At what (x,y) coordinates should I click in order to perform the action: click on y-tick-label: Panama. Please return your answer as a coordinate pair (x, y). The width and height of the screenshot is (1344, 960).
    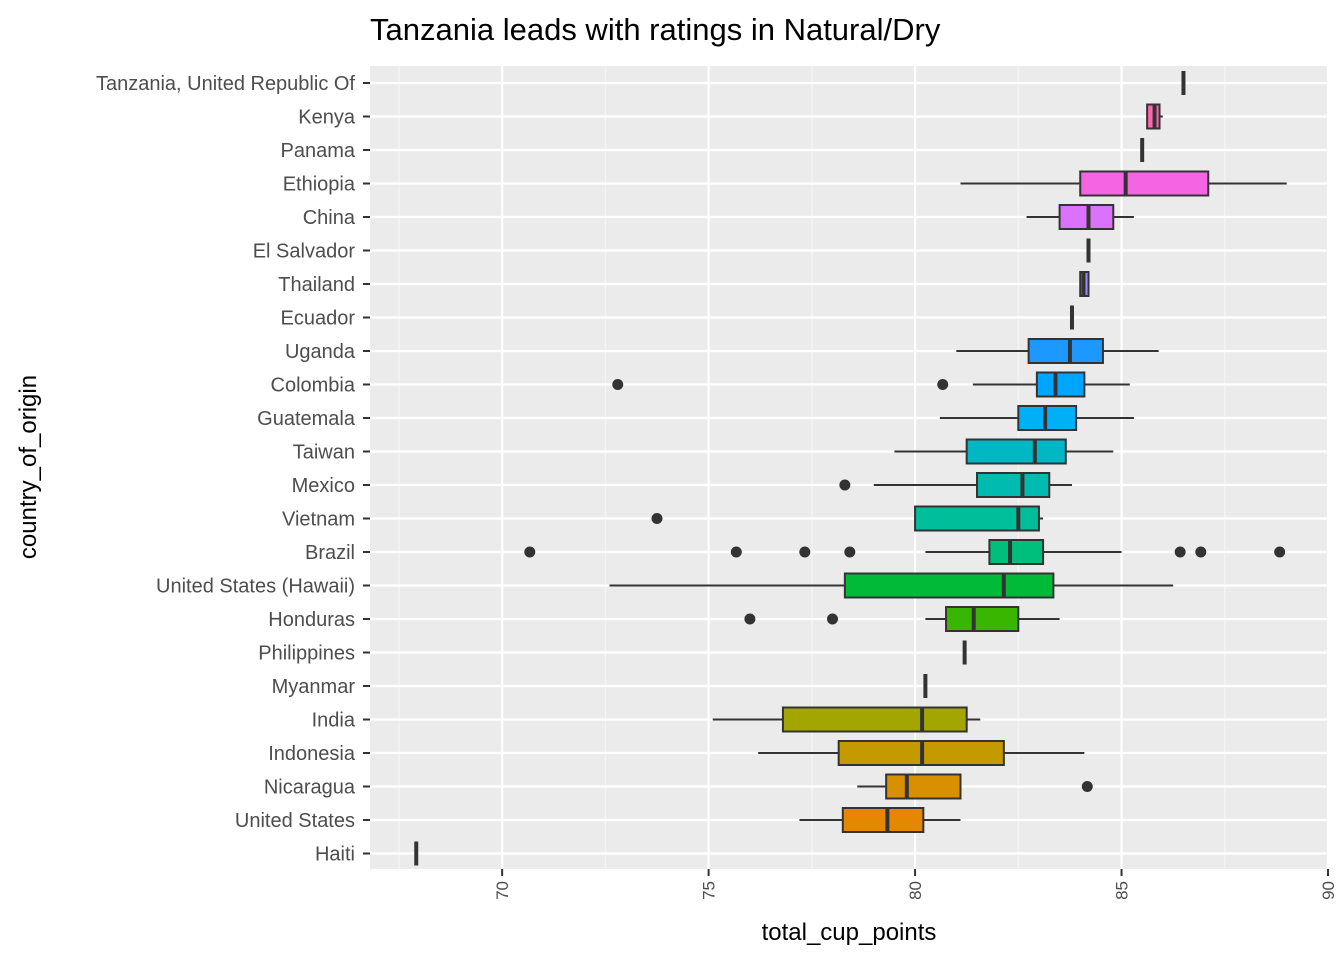
    Looking at the image, I should click on (318, 151).